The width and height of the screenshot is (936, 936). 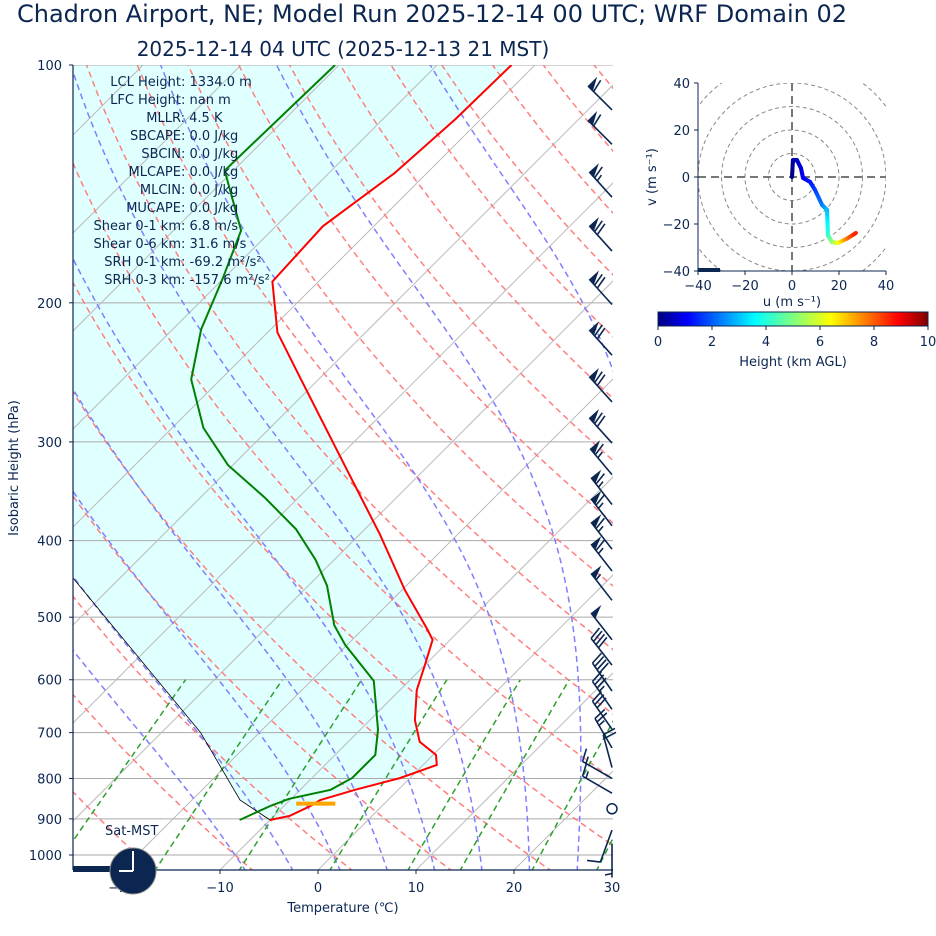 What do you see at coordinates (681, 131) in the screenshot?
I see `hodo-y-tick-label: 20` at bounding box center [681, 131].